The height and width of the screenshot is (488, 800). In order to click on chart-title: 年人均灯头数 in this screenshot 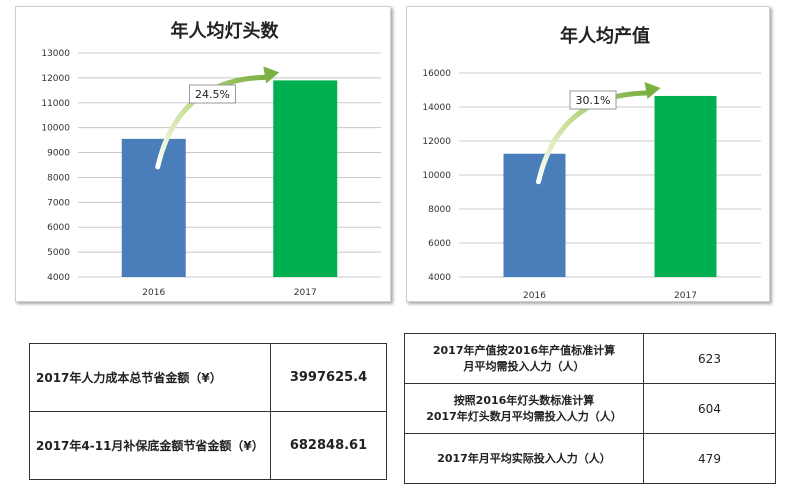, I will do `click(225, 31)`.